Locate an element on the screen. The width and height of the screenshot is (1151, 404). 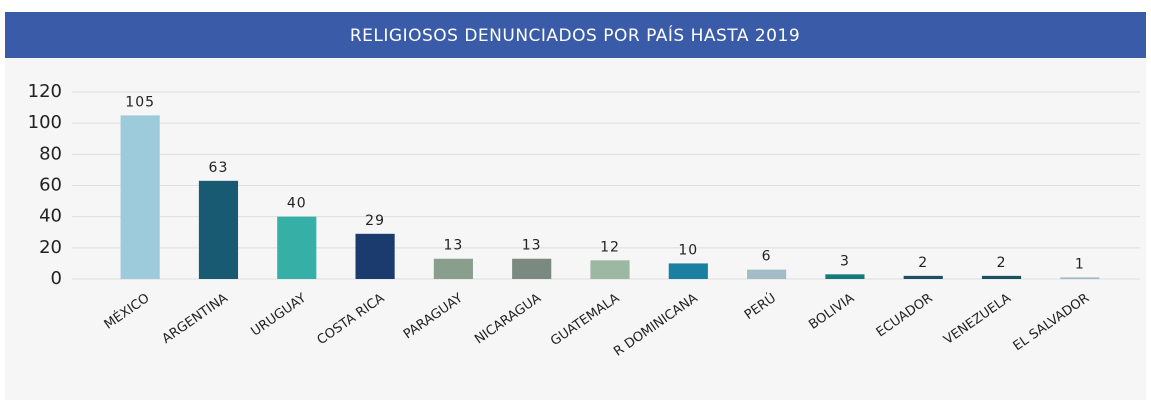
y-tick-label: 120 is located at coordinates (45, 91).